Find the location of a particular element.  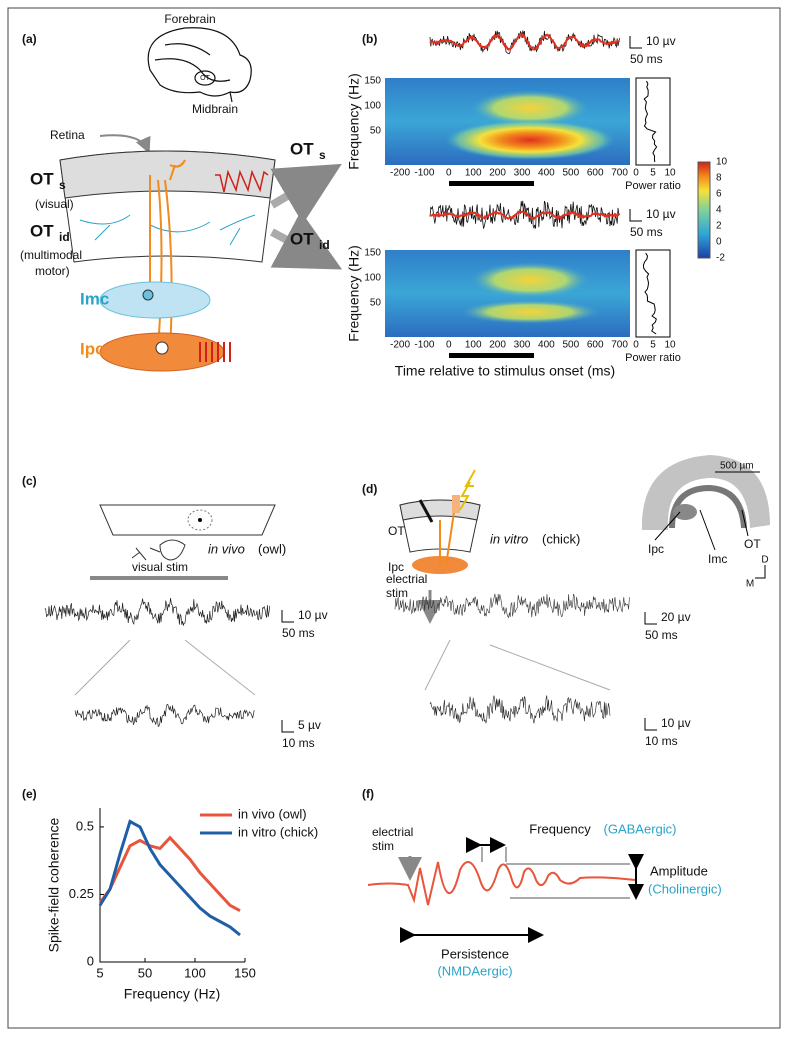

scale-label: 10 ms is located at coordinates (298, 743).